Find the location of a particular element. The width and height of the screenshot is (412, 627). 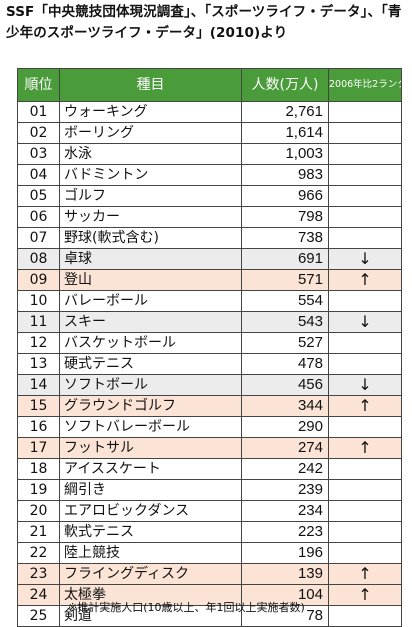

table-row: 25 剣道 78 is located at coordinates (209, 616).